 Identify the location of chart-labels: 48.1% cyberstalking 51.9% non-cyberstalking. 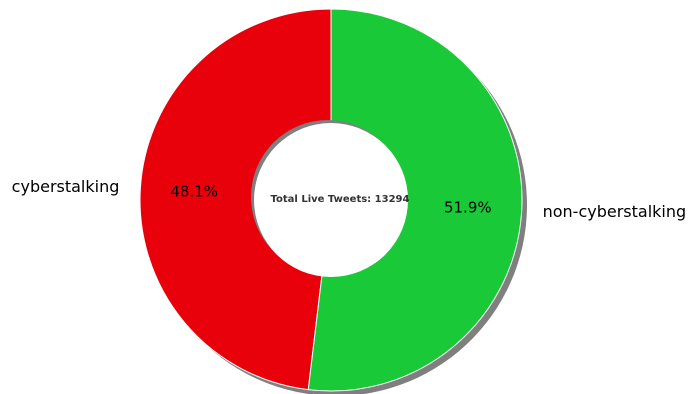
(349, 199).